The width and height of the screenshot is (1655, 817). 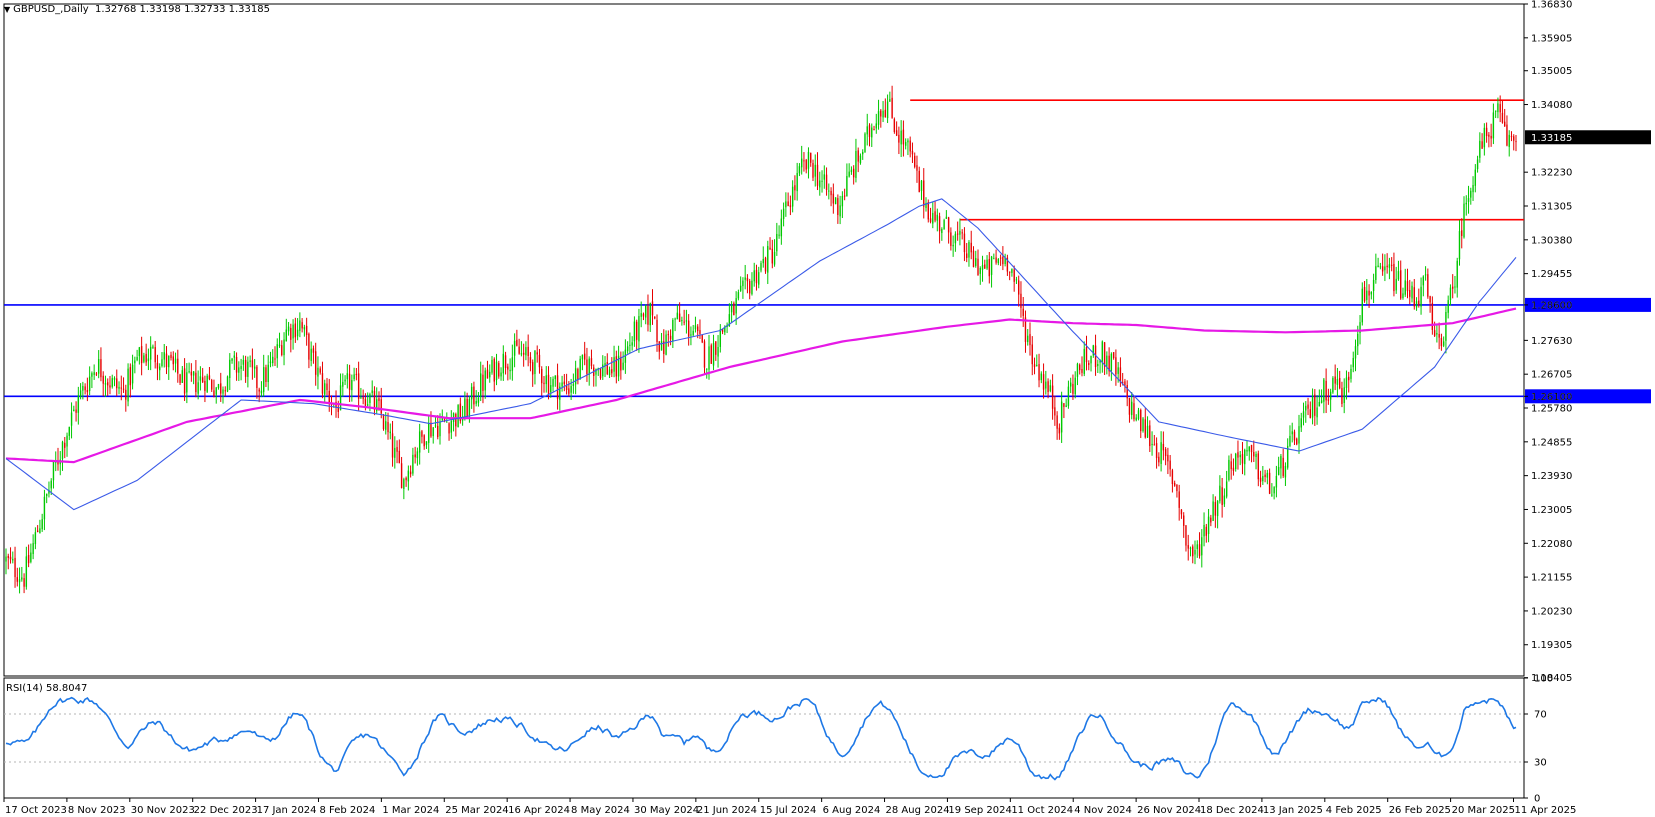 What do you see at coordinates (1551, 645) in the screenshot?
I see `price-tick-label: 1.19305` at bounding box center [1551, 645].